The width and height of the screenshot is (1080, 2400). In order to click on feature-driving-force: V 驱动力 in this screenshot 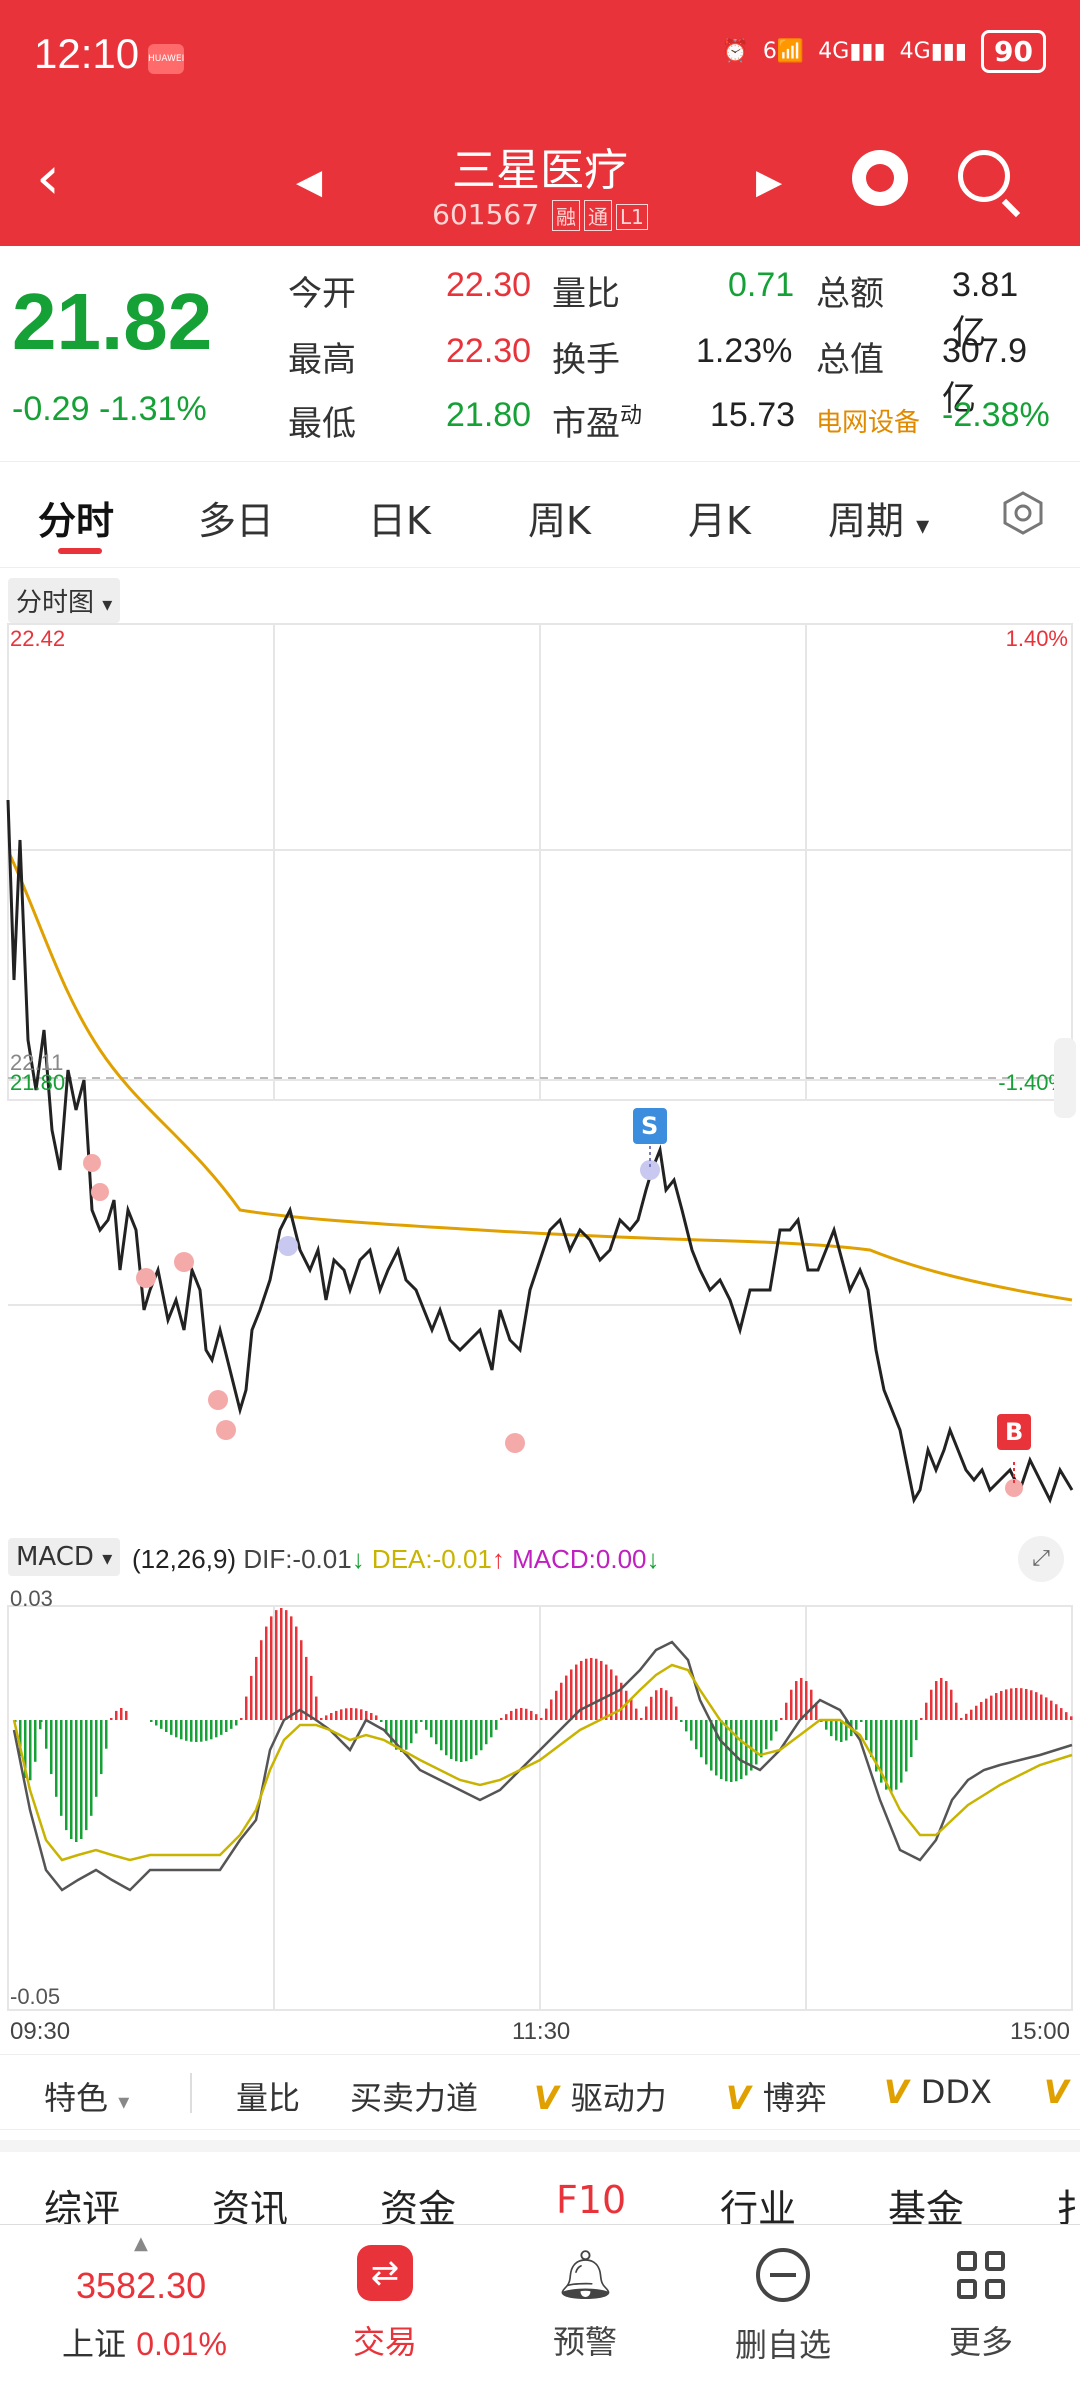, I will do `click(600, 2098)`.